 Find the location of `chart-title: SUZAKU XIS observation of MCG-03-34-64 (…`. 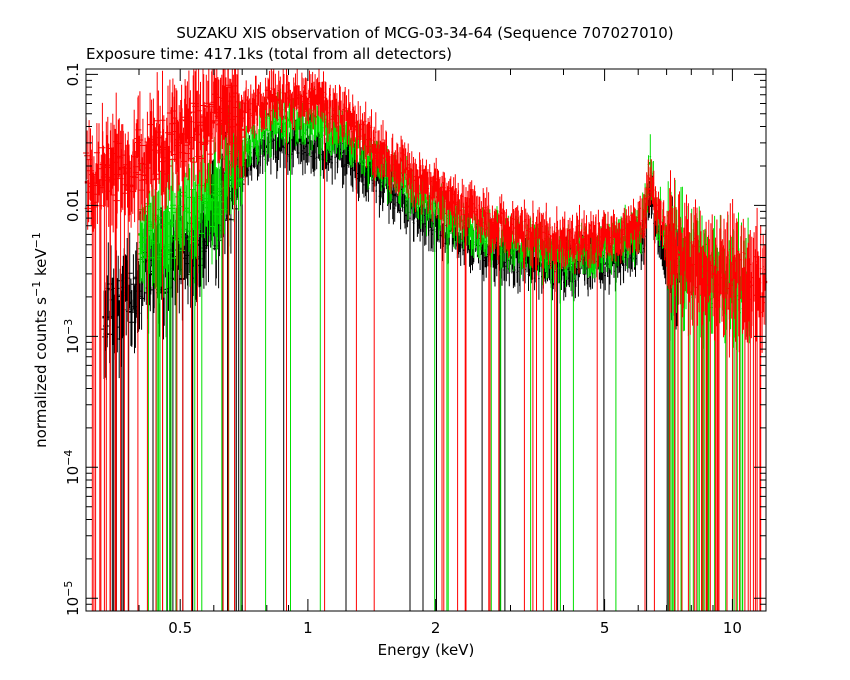

chart-title: SUZAKU XIS observation of MCG-03-34-64 (… is located at coordinates (424, 33).